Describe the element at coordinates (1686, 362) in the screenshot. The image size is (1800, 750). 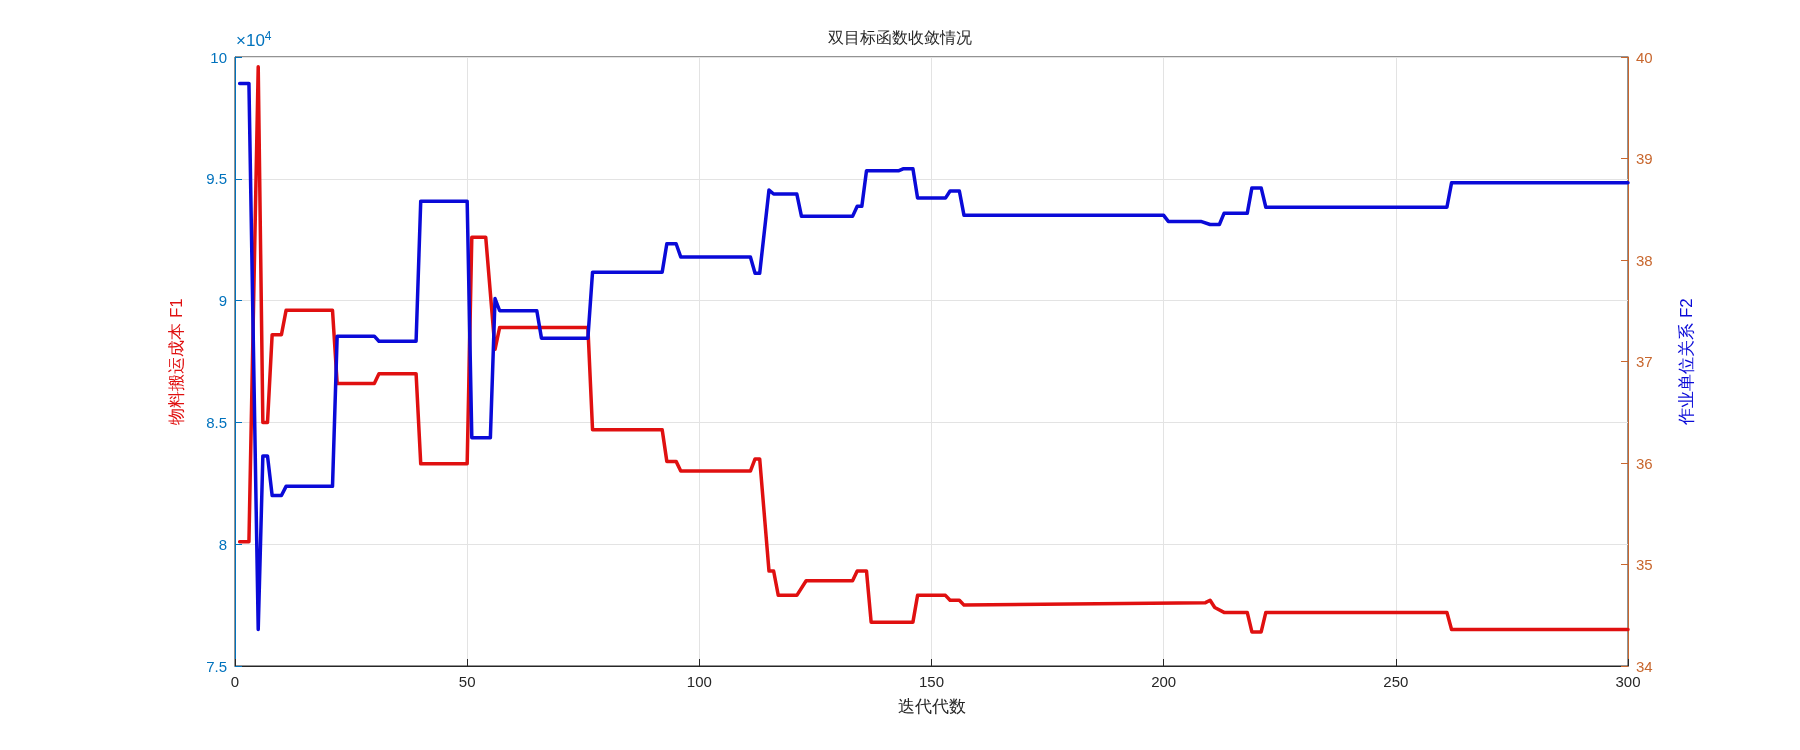
I see `y2-axis-title: 作业单位关系 F2` at that location.